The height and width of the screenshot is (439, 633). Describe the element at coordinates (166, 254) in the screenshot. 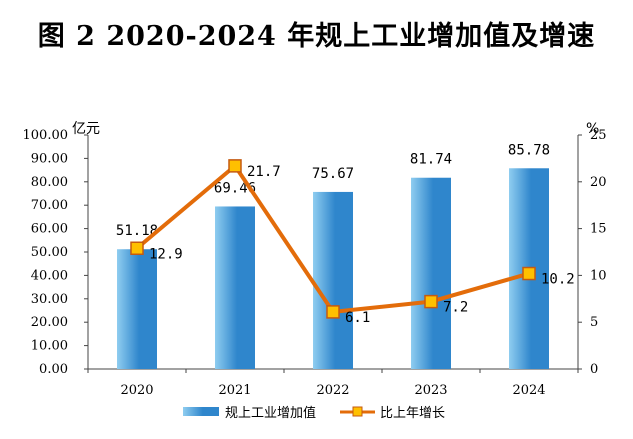

I see `line-data-label: 12.9` at that location.